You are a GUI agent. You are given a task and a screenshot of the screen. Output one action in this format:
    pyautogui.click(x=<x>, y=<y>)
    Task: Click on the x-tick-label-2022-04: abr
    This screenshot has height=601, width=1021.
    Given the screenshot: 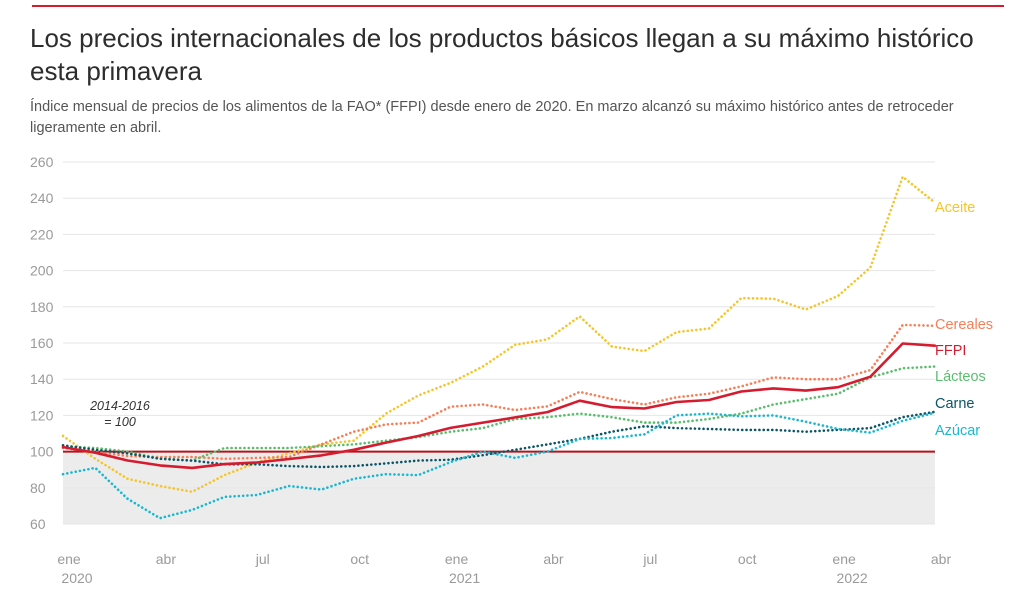 What is the action you would take?
    pyautogui.click(x=941, y=559)
    